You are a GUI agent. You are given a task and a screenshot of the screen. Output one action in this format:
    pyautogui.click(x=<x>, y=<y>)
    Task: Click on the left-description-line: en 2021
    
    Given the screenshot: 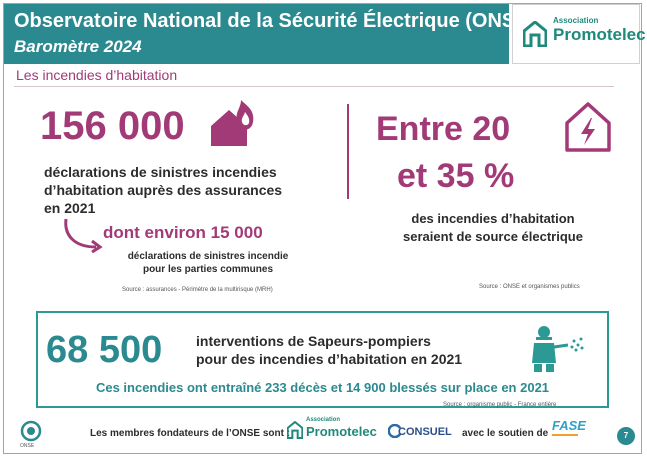 What is the action you would take?
    pyautogui.click(x=70, y=208)
    